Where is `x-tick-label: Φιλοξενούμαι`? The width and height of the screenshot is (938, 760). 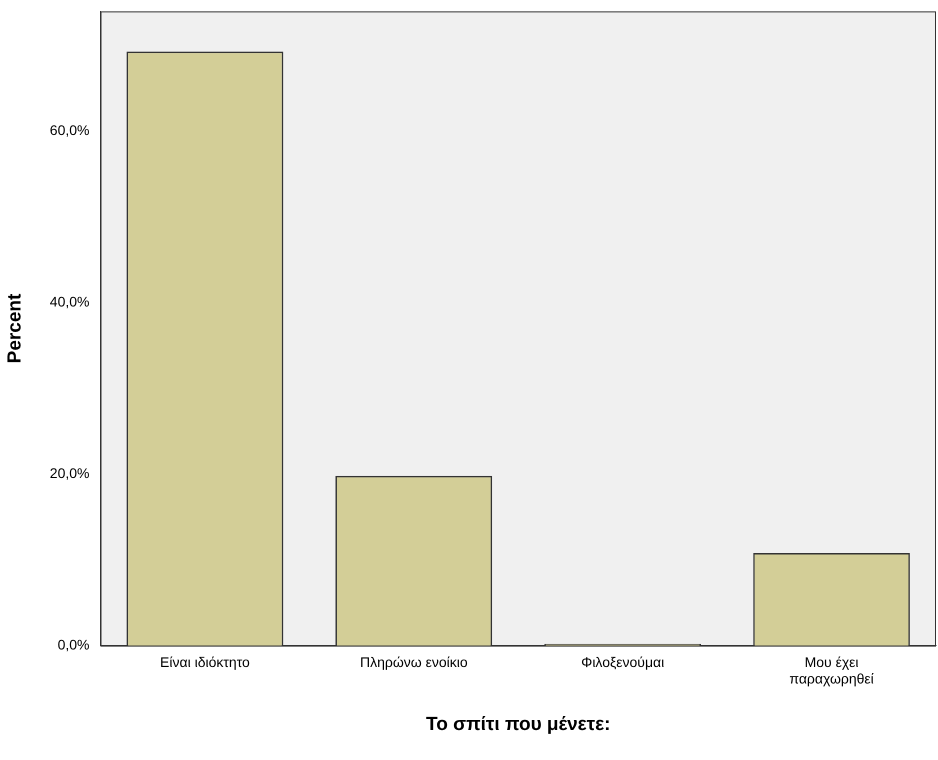
x-tick-label: Φιλοξενούμαι is located at coordinates (622, 662).